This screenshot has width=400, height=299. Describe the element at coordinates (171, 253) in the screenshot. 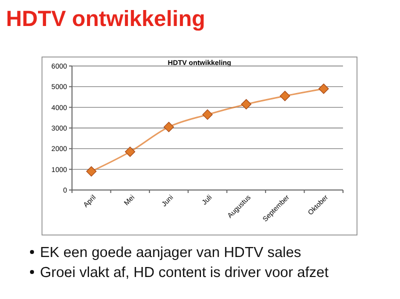

I see `text: EK een goede aanjager van HDTV sales` at that location.